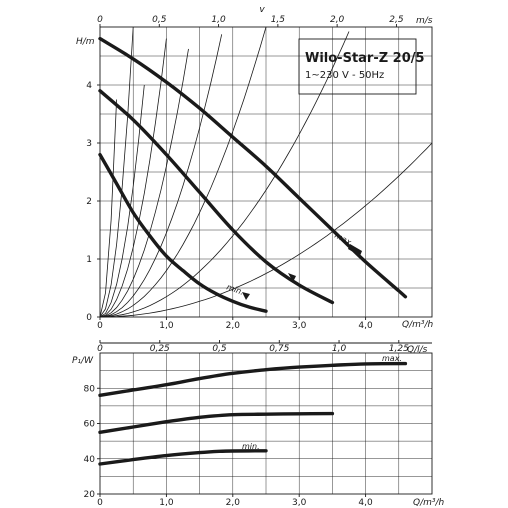 The height and width of the screenshot is (508, 508). Describe the element at coordinates (90, 389) in the screenshot. I see `power-y-tick-label: 80` at that location.